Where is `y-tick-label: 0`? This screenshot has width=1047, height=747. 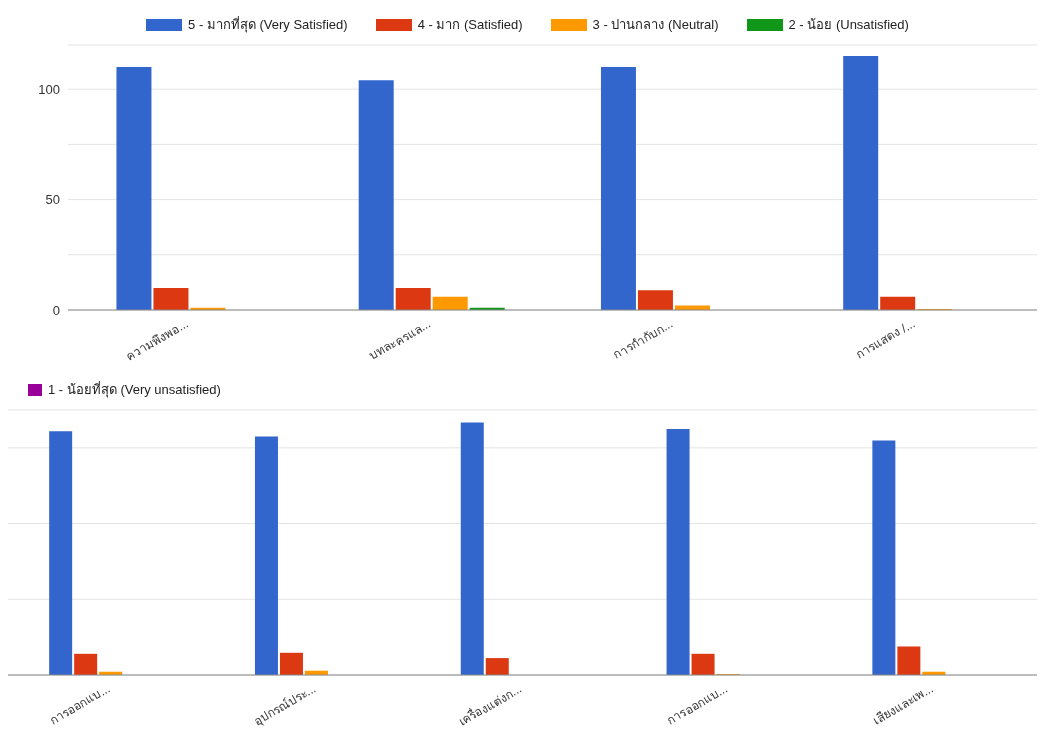
y-tick-label: 0 is located at coordinates (56, 310).